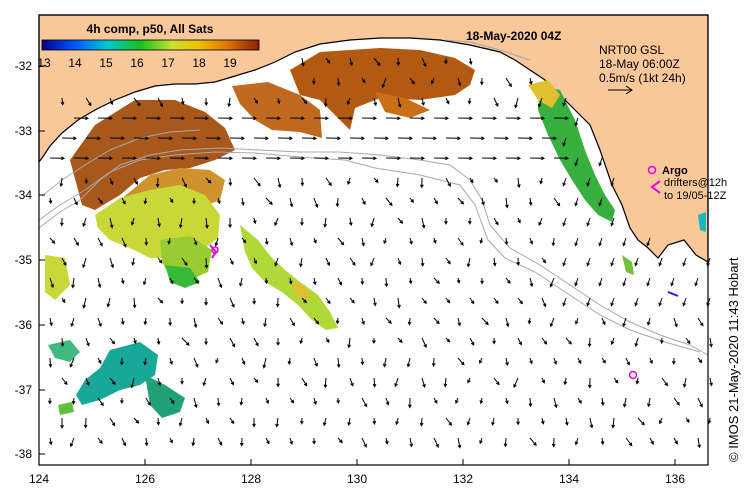  Describe the element at coordinates (675, 171) in the screenshot. I see `argo-label: Argo` at that location.